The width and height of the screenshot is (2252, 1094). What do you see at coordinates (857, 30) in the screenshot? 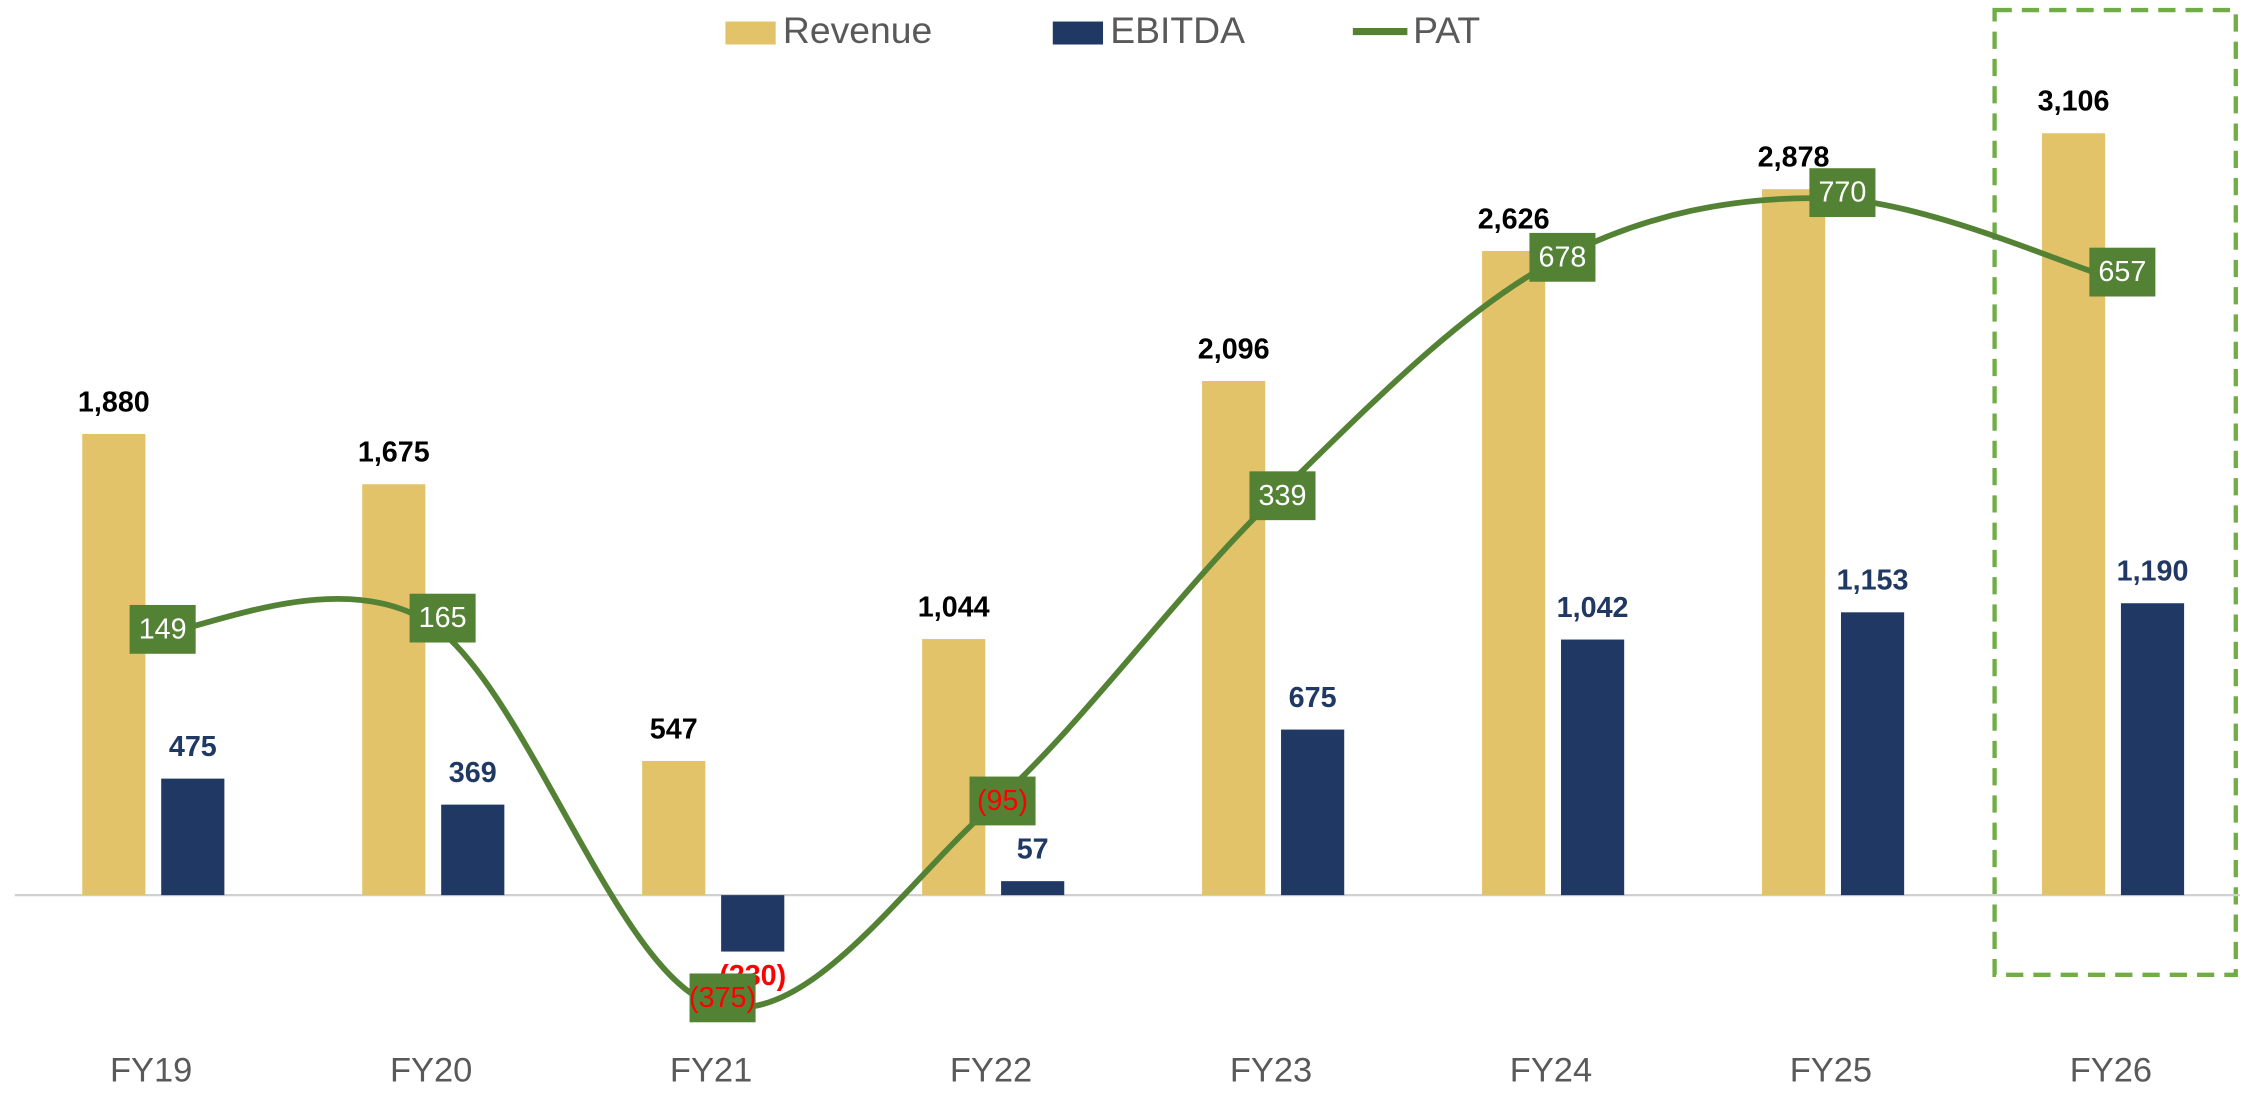
I see `legend-label: Revenue` at bounding box center [857, 30].